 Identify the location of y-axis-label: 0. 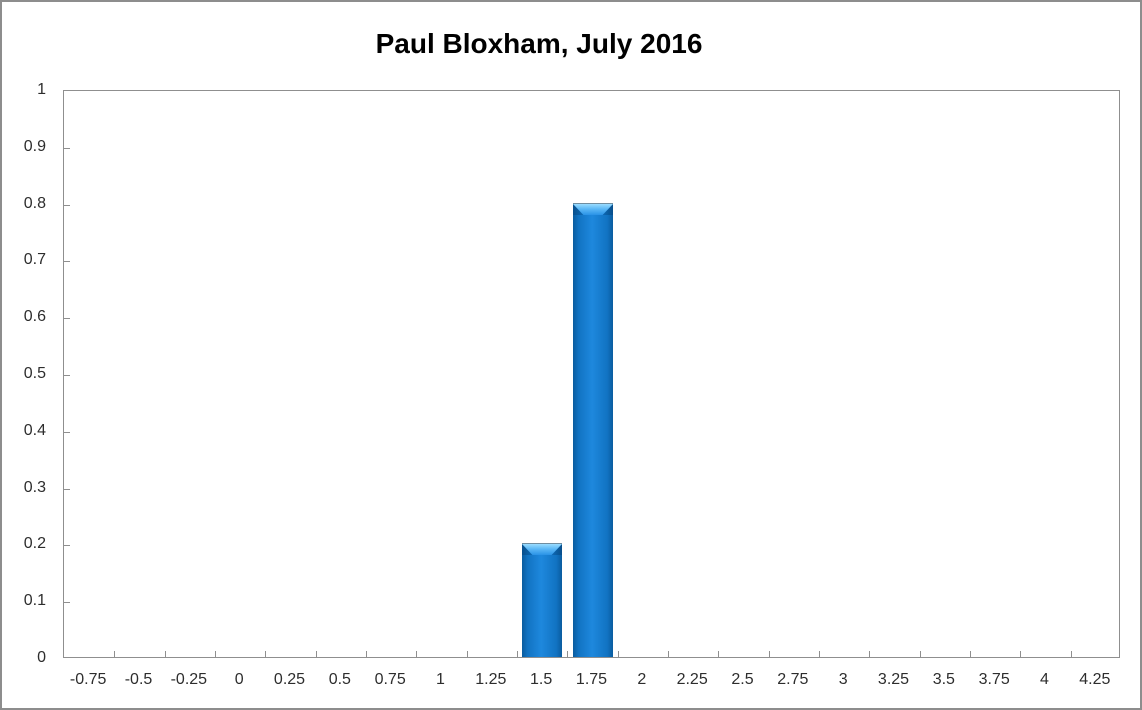
(41, 657).